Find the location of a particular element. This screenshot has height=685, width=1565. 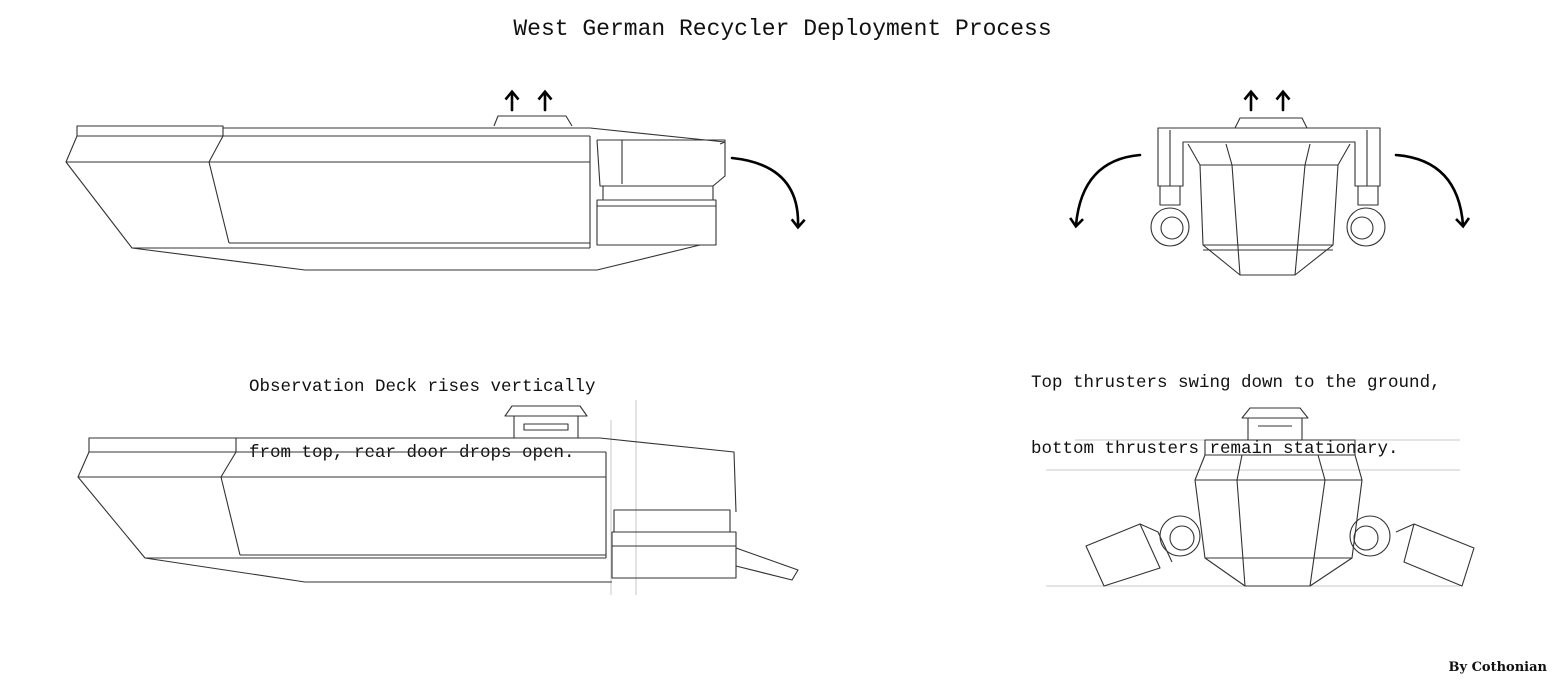

diagram-title: West German Recycler Deployment Process is located at coordinates (782, 29).